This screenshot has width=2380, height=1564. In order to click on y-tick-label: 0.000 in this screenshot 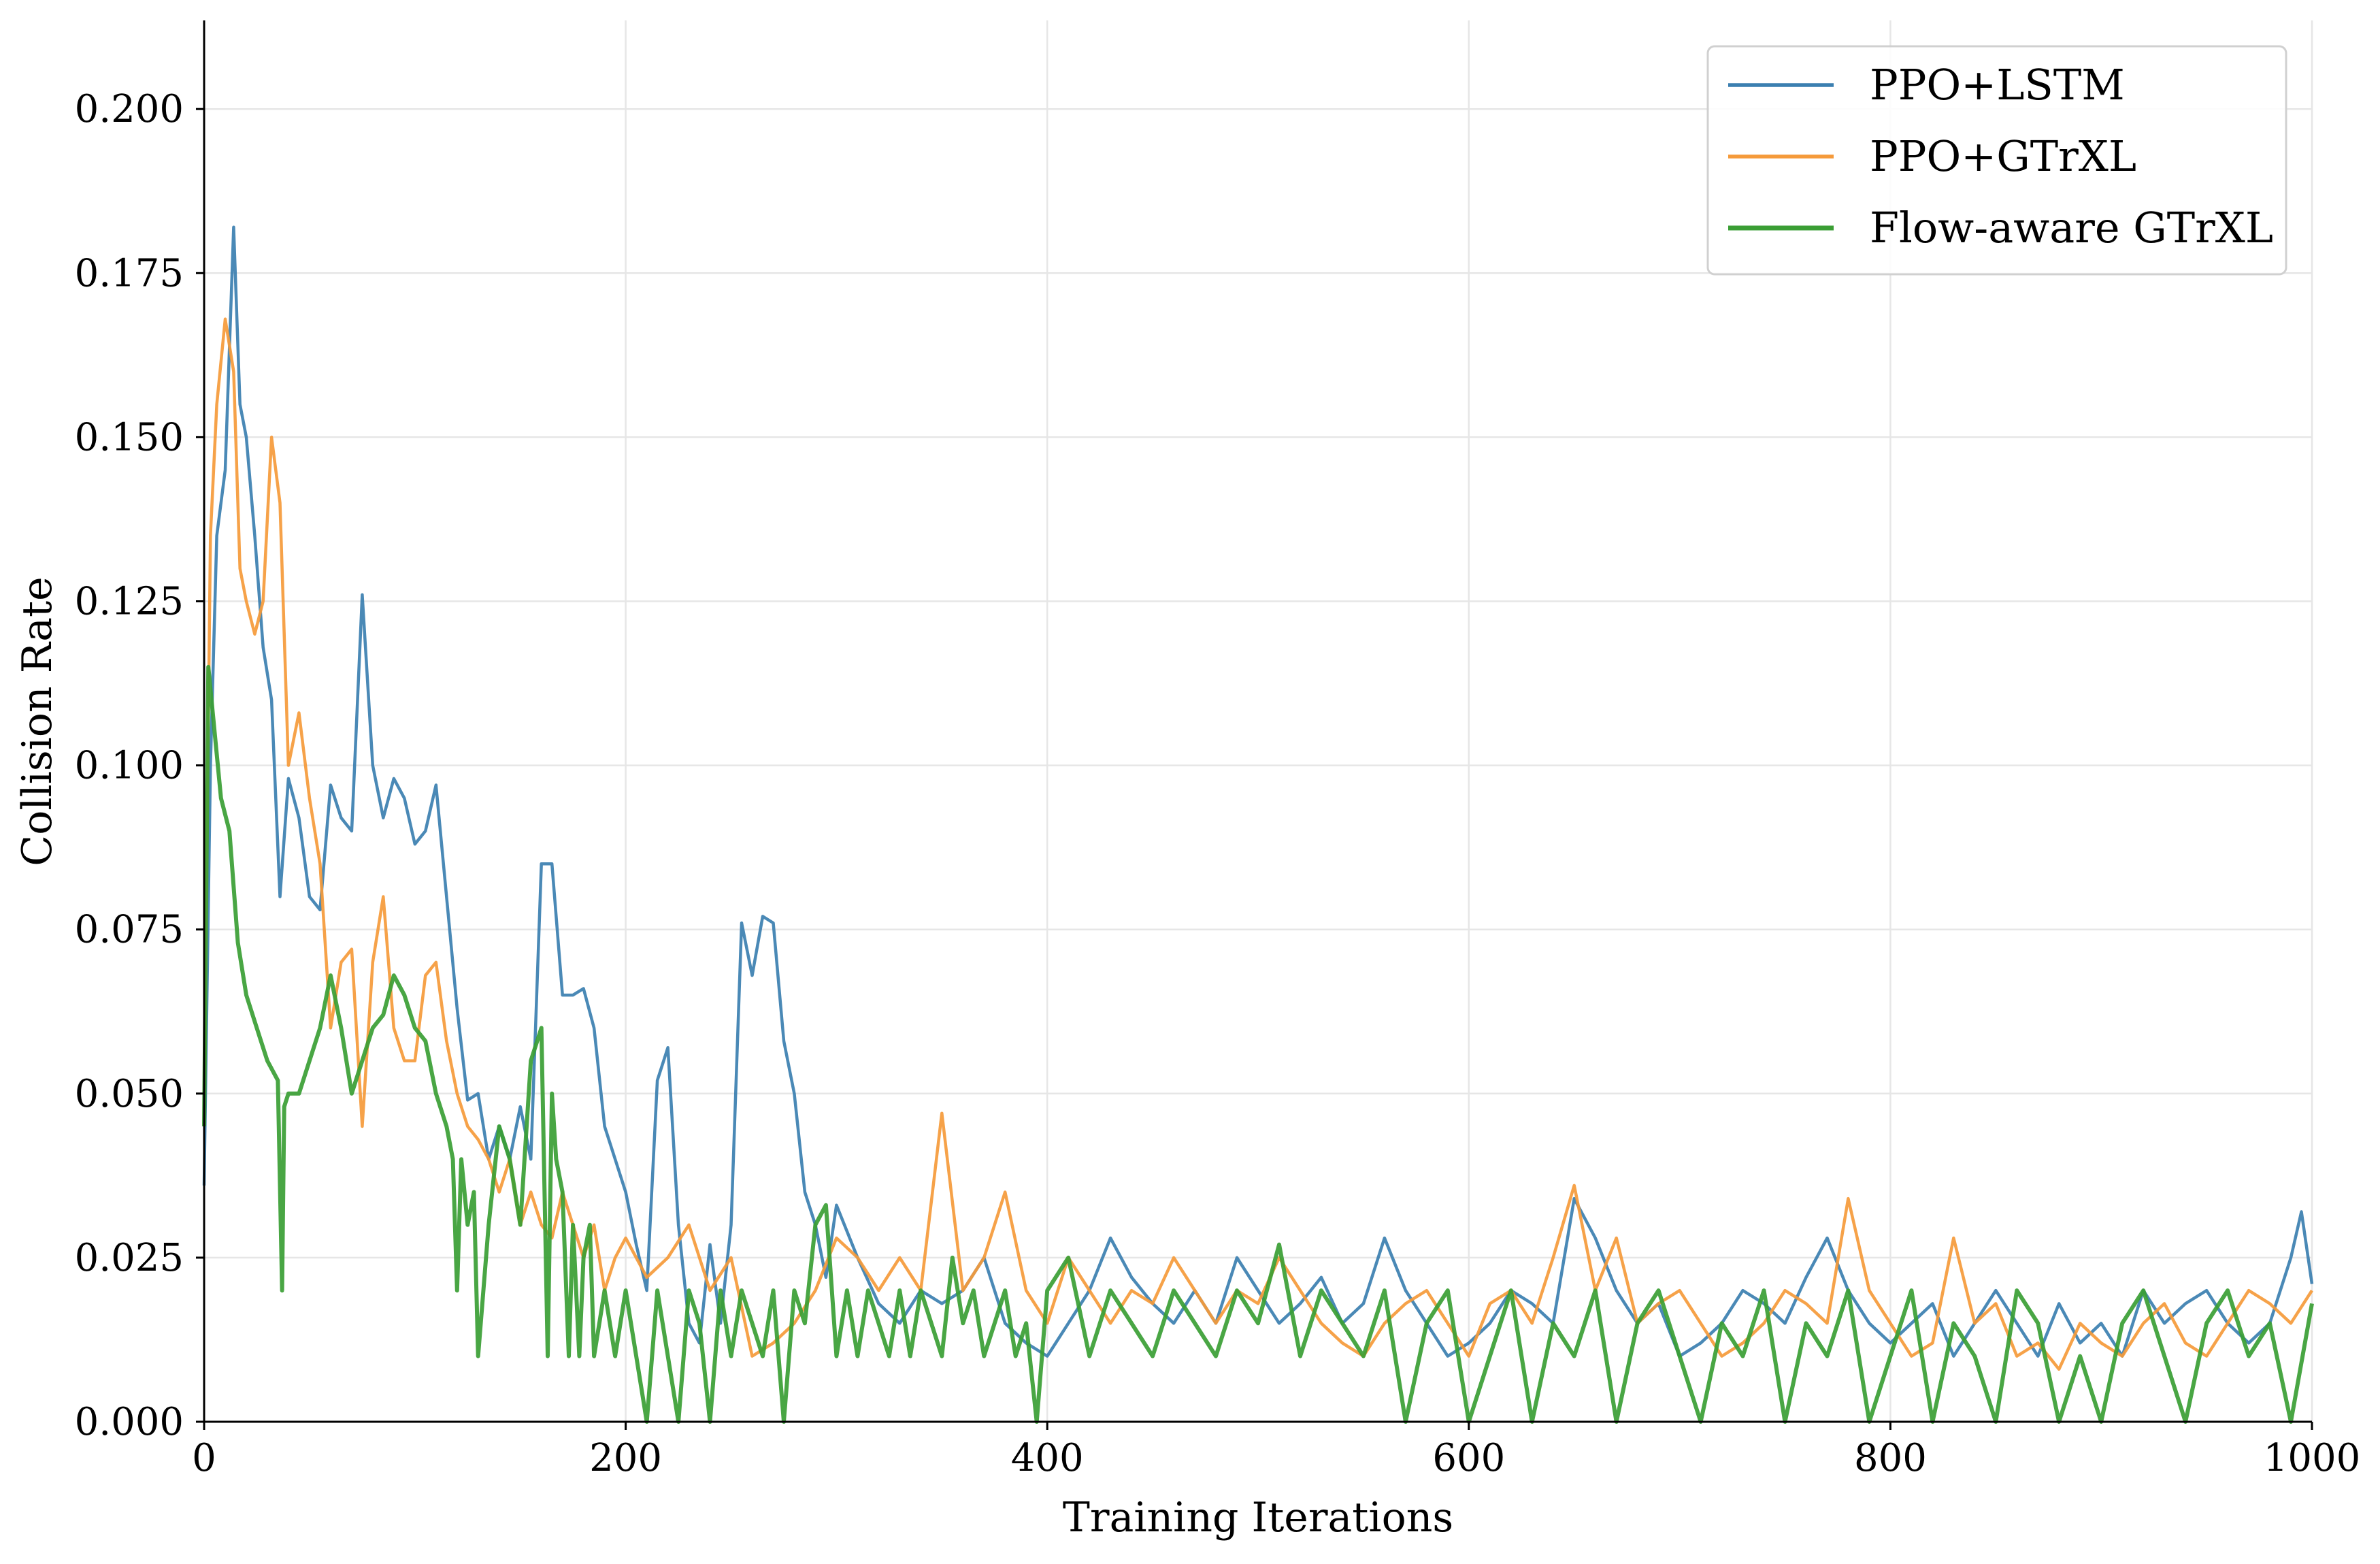, I will do `click(129, 1422)`.